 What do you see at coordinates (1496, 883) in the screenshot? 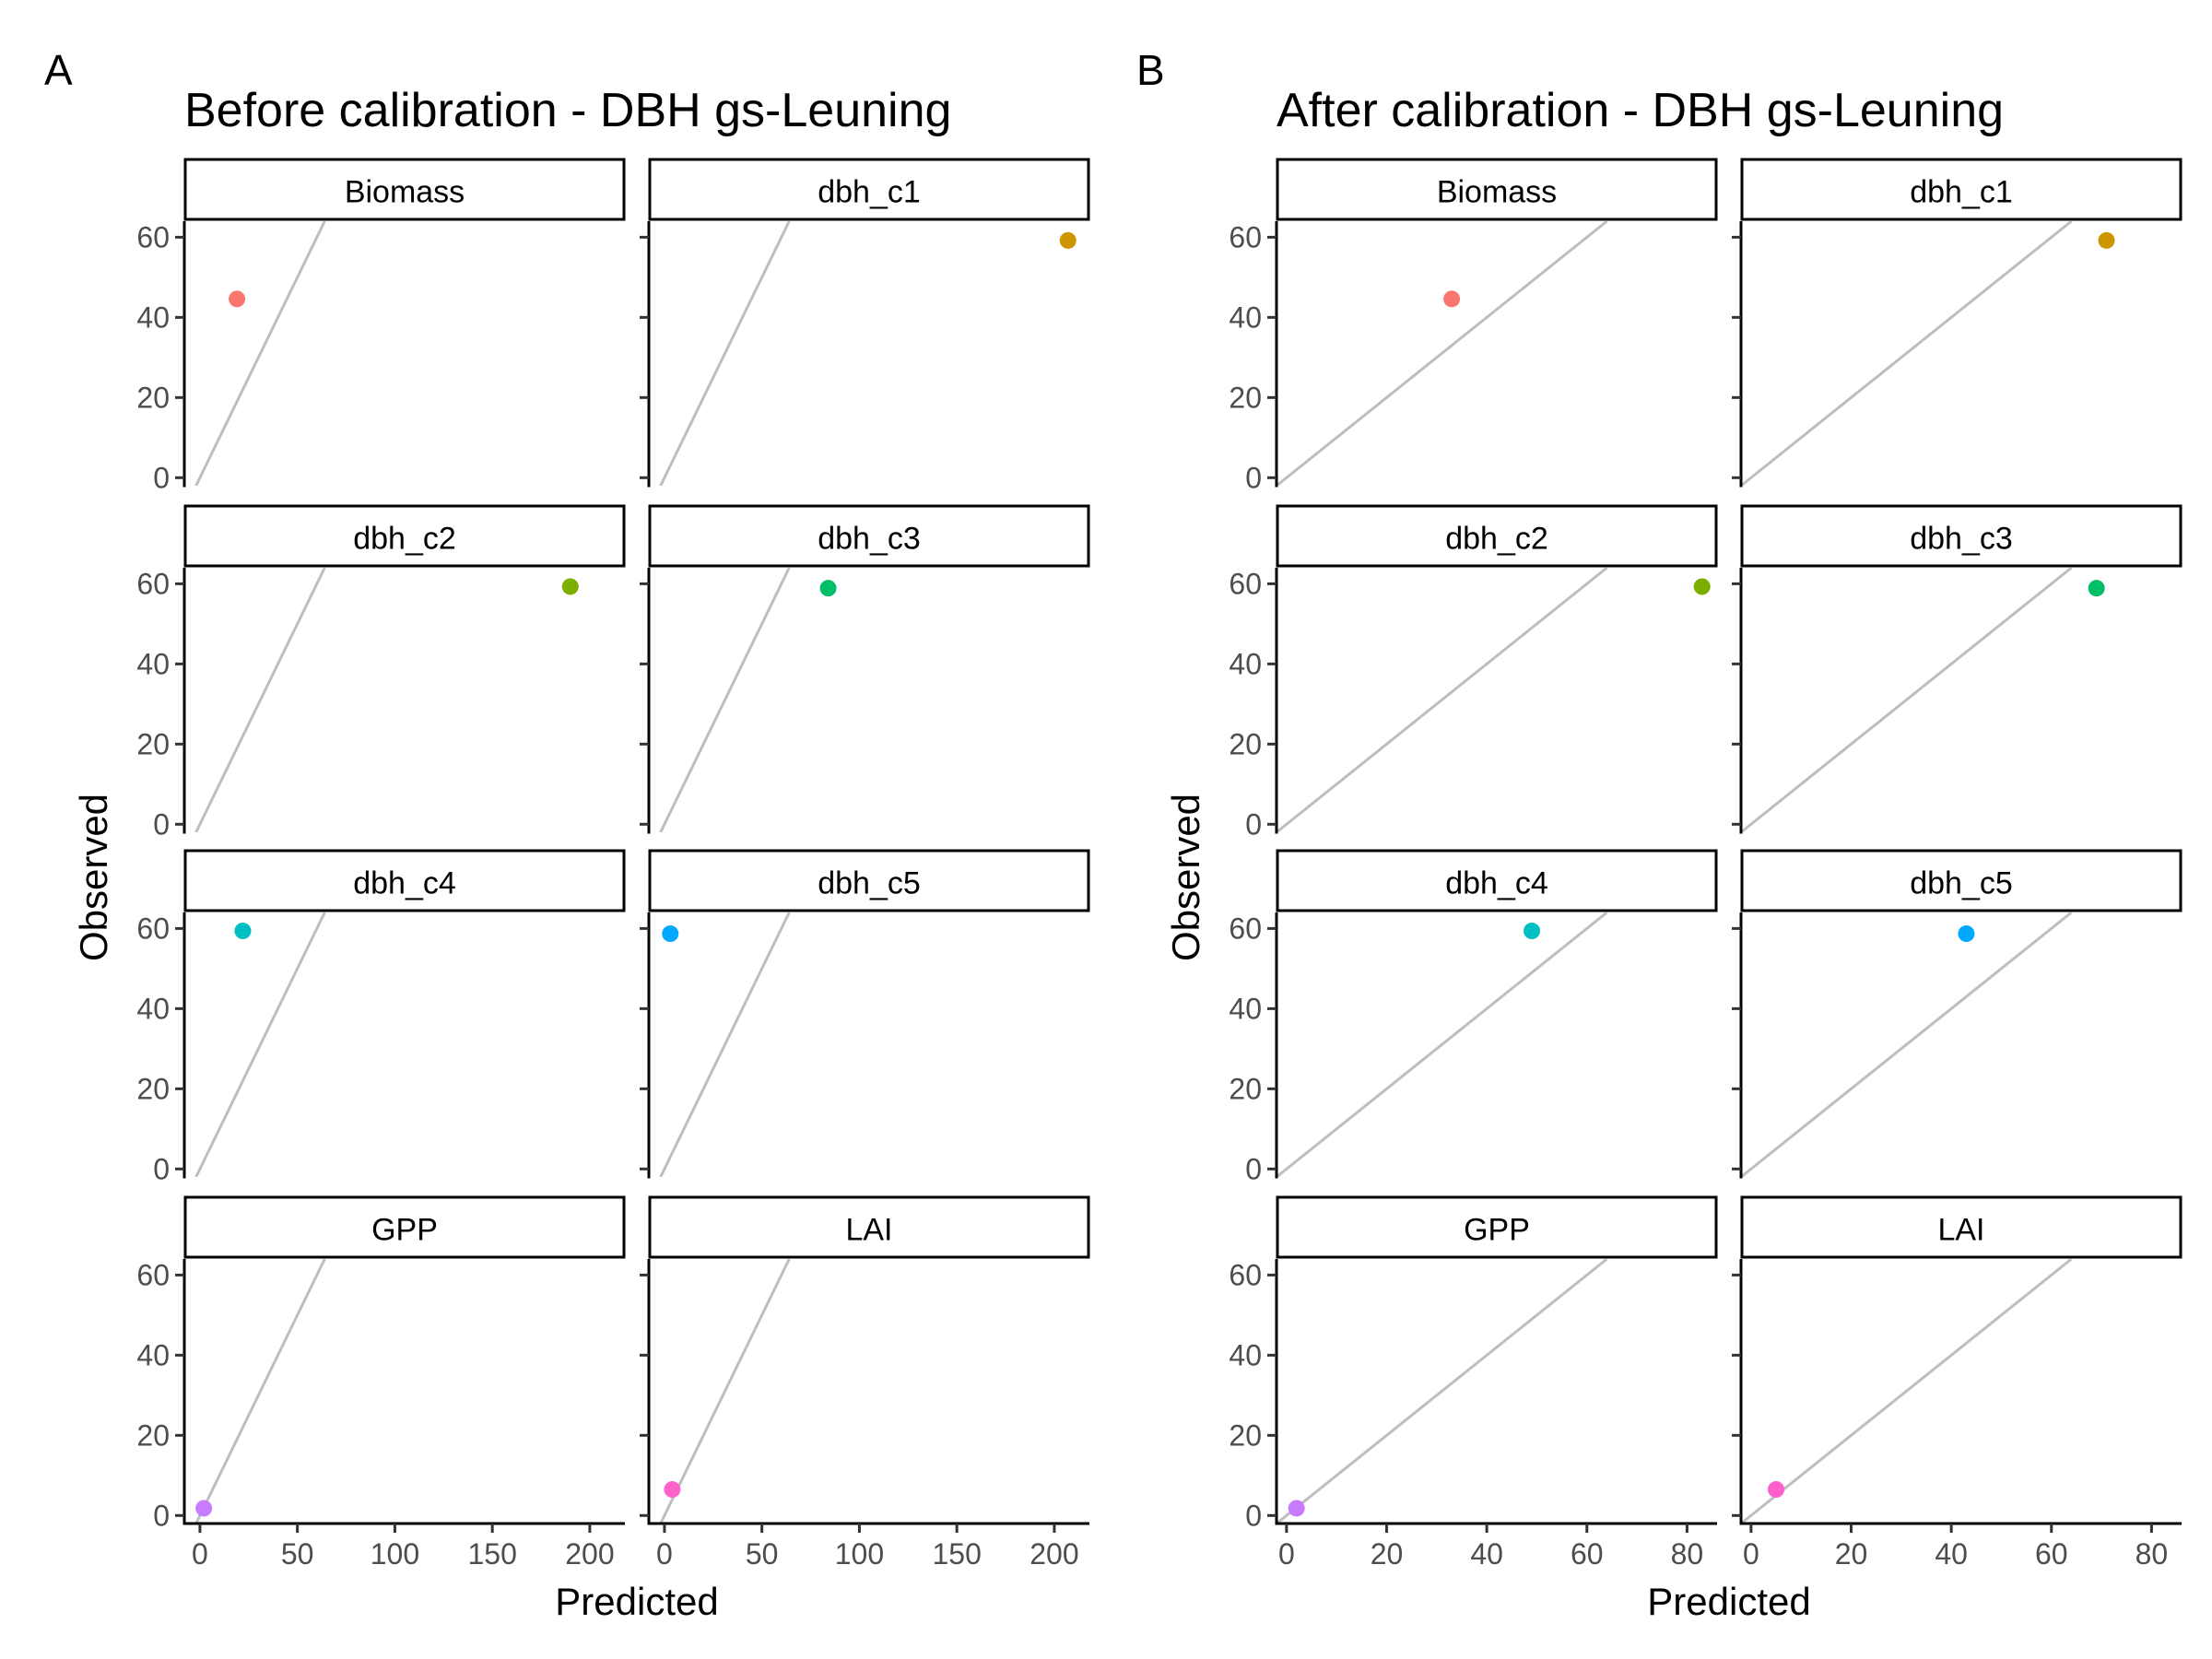
I see `facet-strip-label: dbh_c4` at bounding box center [1496, 883].